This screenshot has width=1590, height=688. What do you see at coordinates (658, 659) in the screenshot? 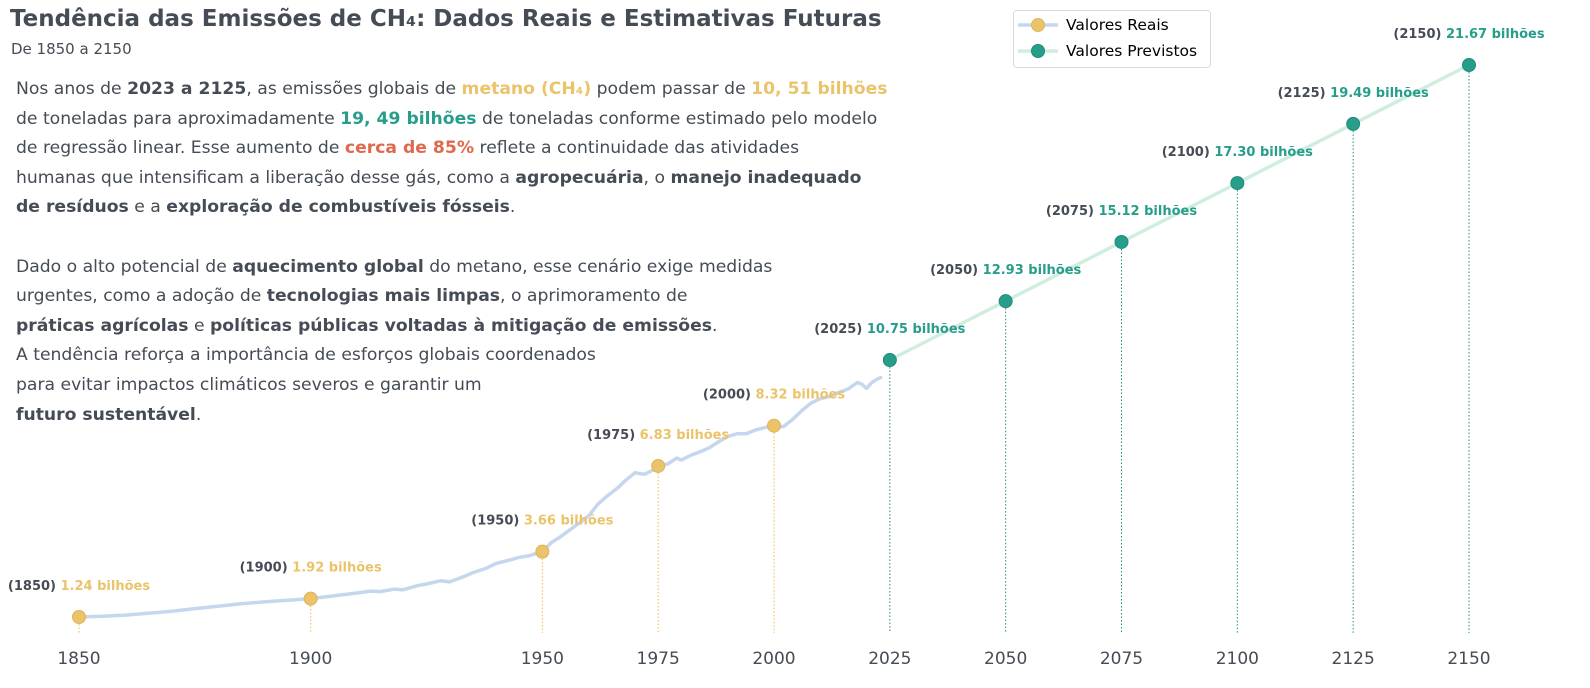
I see `x-tick-label: 1975` at bounding box center [658, 659].